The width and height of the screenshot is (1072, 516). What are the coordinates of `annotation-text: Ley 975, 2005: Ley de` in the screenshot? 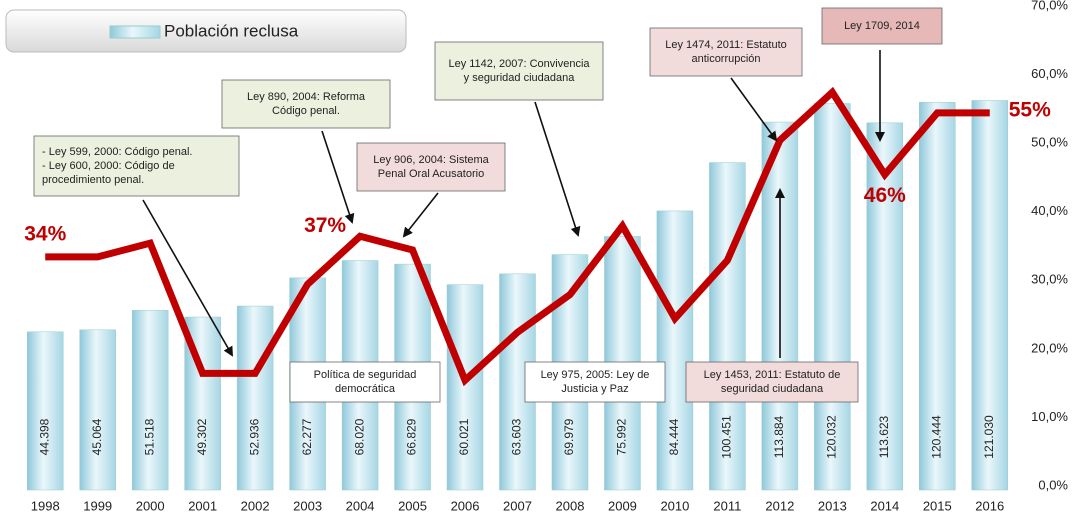 It's located at (595, 375).